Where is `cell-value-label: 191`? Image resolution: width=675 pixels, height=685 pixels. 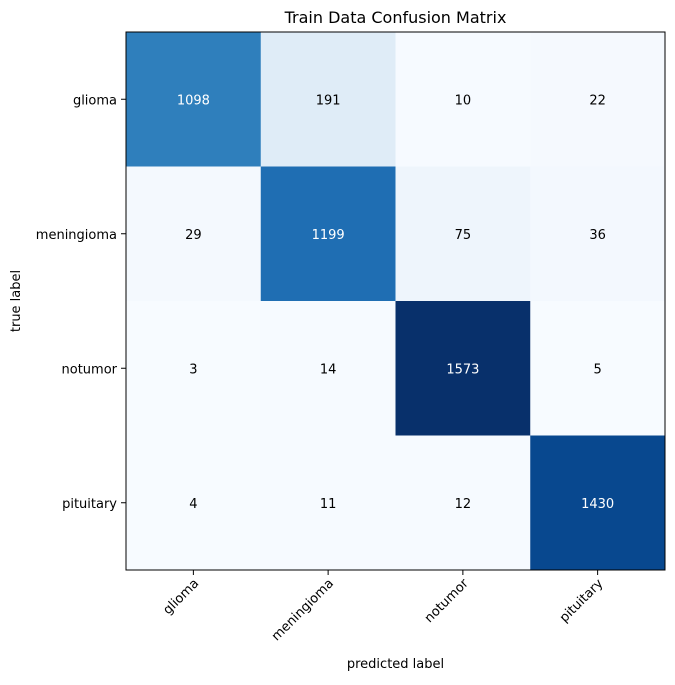
cell-value-label: 191 is located at coordinates (328, 100).